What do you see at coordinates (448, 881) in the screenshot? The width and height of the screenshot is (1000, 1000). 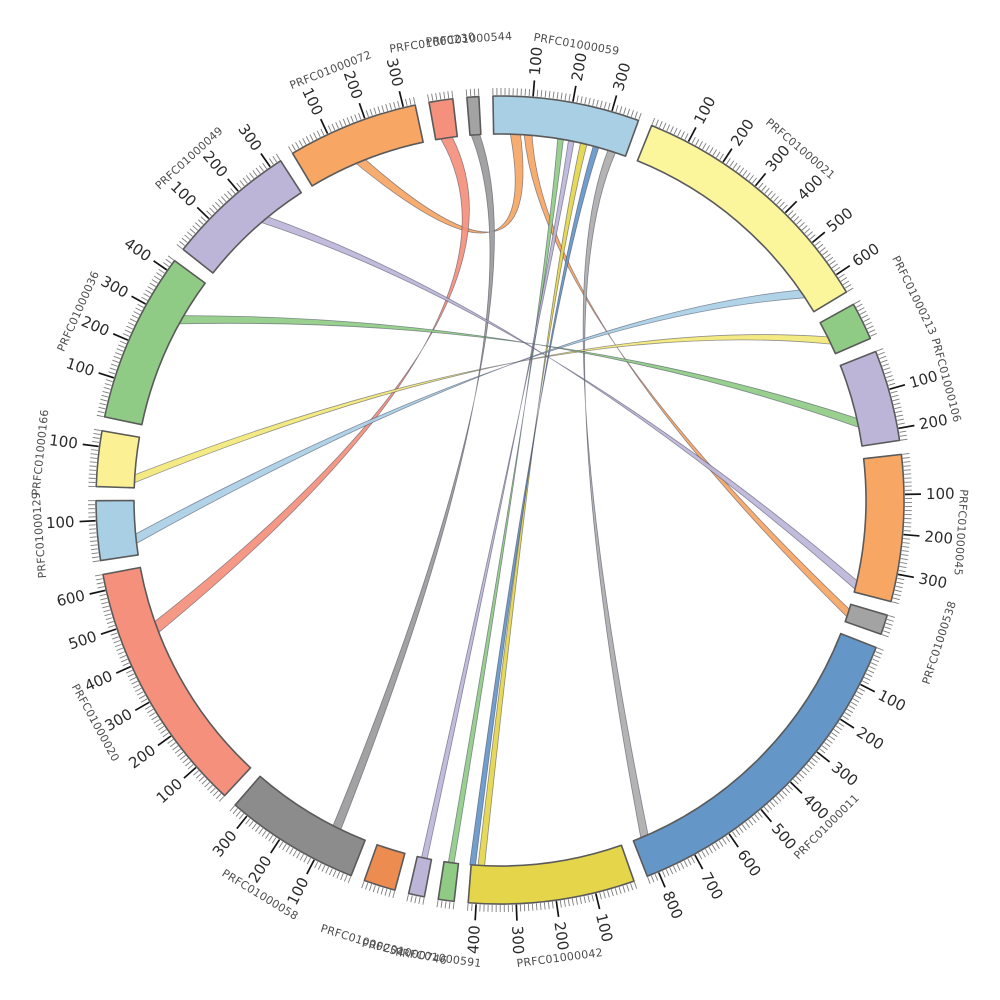 I see `segment-PRFC01000591` at bounding box center [448, 881].